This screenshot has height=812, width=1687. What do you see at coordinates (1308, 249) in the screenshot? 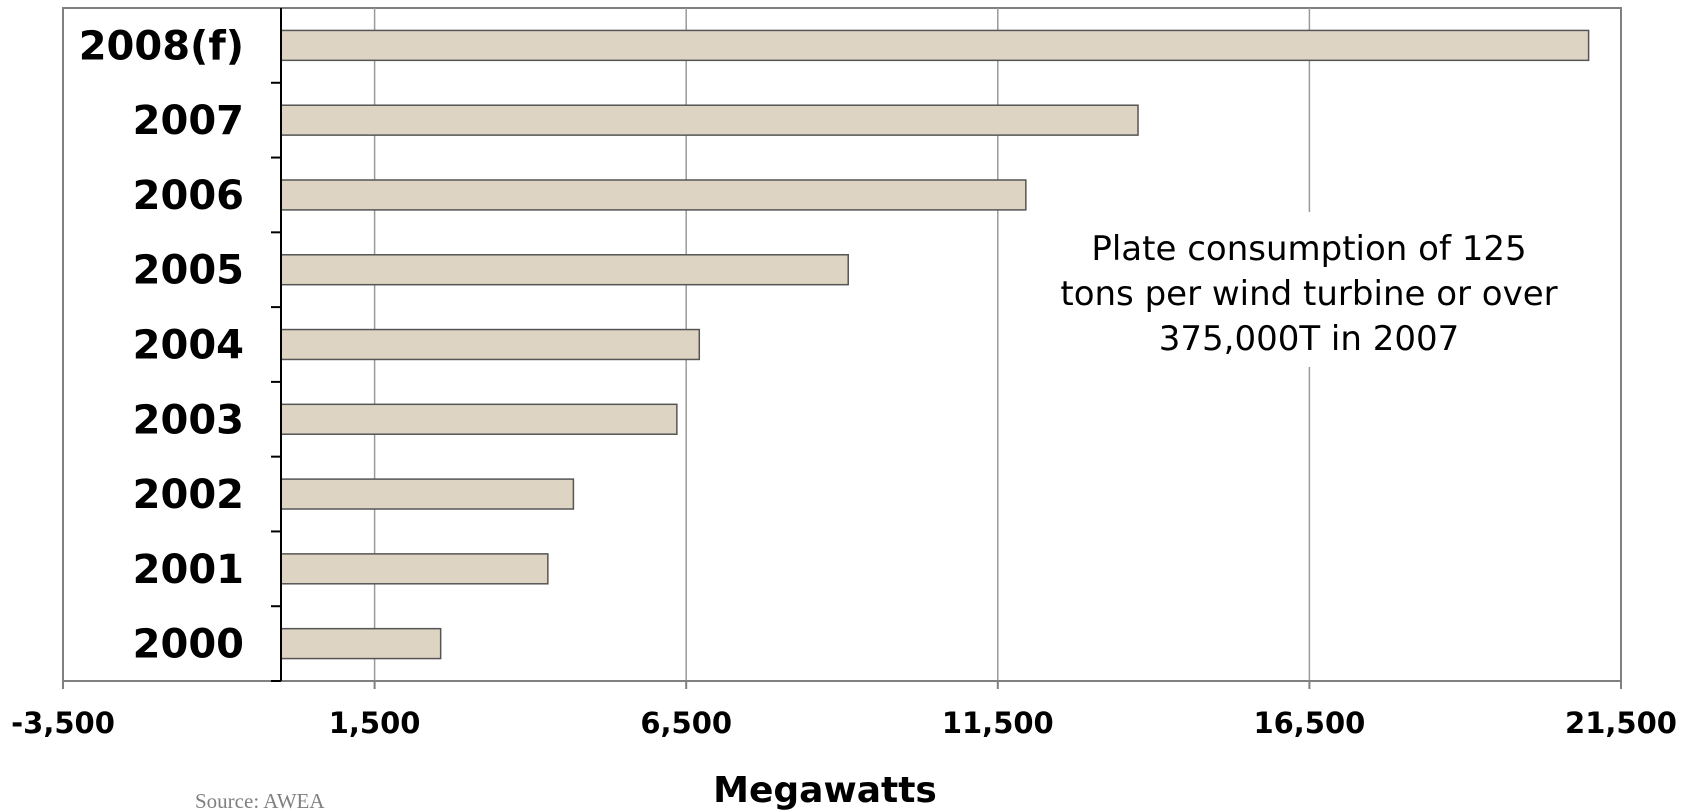
I see `annotation-line-1: Plate consumption of 125` at bounding box center [1308, 249].